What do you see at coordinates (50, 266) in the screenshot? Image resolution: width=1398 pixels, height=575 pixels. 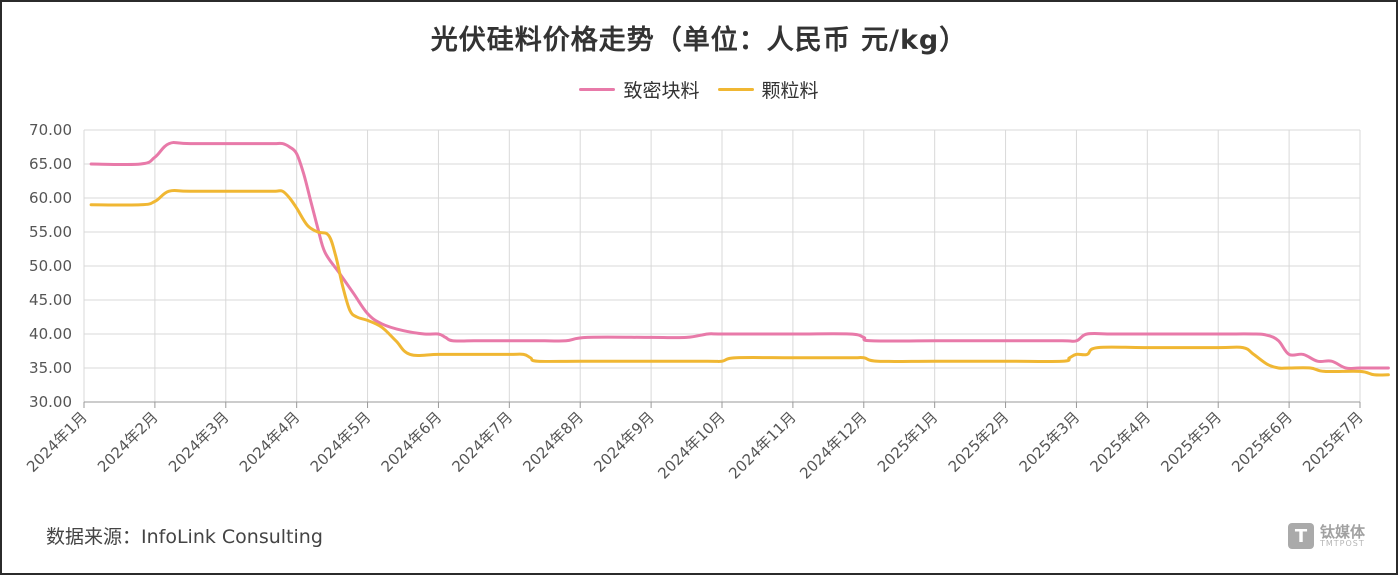 I see `y-tick-label-4: 50.00` at bounding box center [50, 266].